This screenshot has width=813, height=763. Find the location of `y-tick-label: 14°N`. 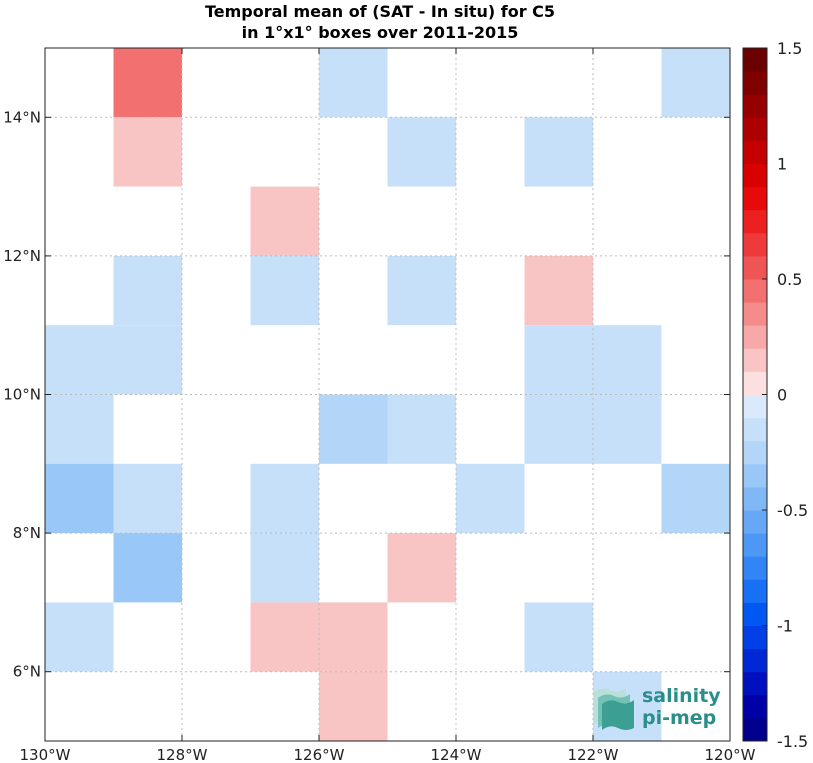

y-tick-label: 14°N is located at coordinates (22, 117).